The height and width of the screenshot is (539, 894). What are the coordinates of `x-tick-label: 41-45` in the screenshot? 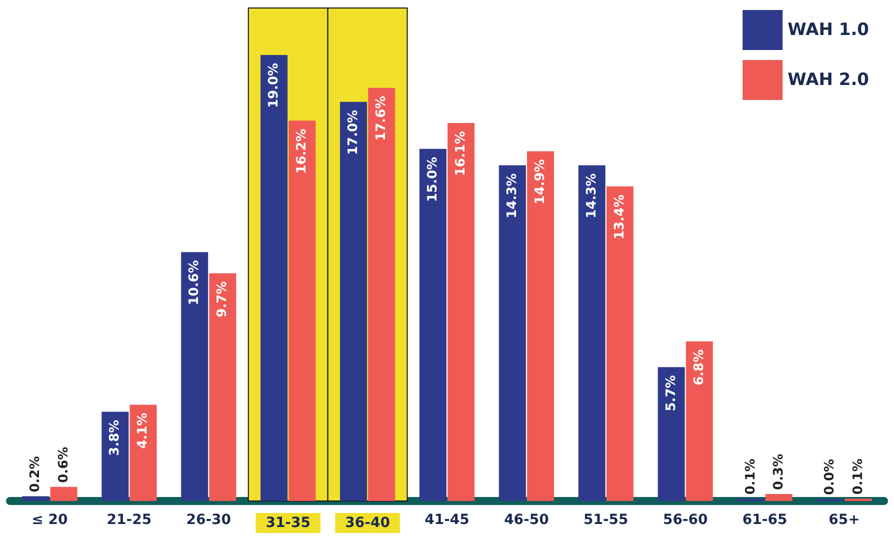 It's located at (447, 520).